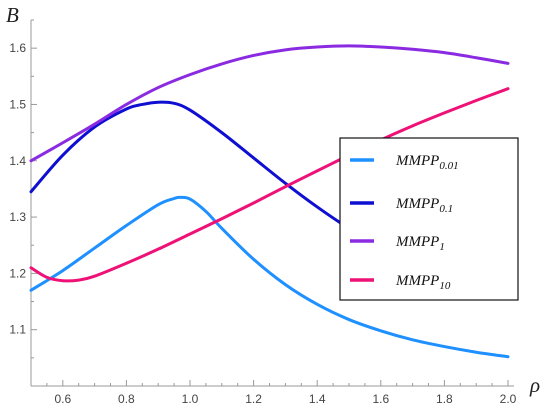  What do you see at coordinates (12, 15) in the screenshot?
I see `y-axis-title: B` at bounding box center [12, 15].